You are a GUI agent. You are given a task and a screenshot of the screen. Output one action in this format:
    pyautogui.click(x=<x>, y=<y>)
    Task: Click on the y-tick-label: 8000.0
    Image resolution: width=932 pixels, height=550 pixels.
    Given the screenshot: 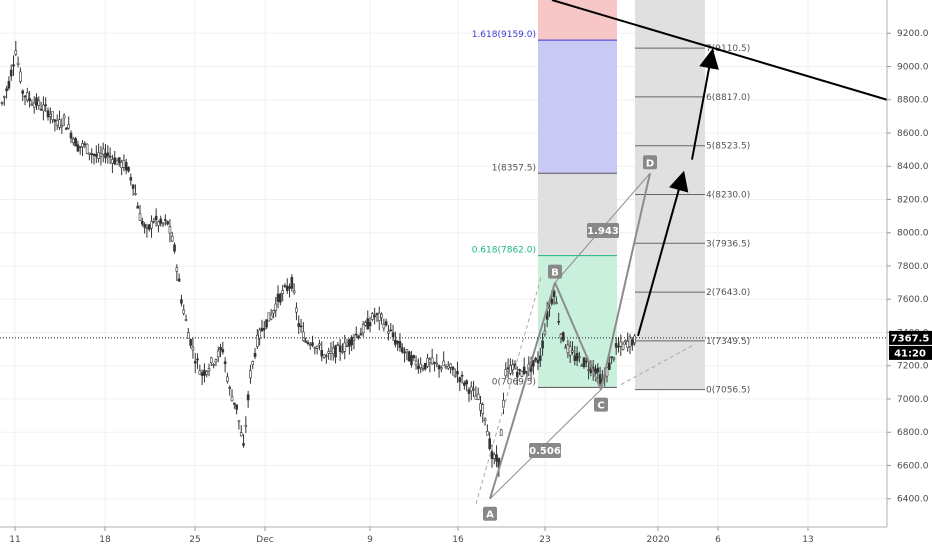 What is the action you would take?
    pyautogui.click(x=913, y=234)
    